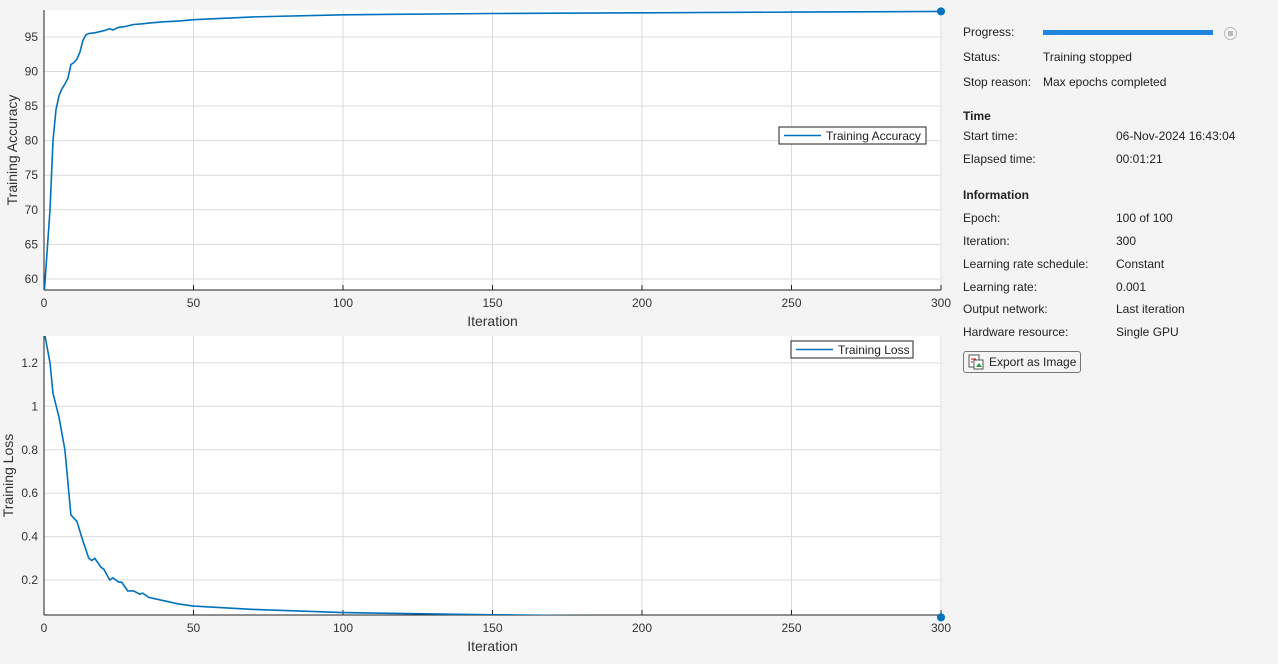  I want to click on stop-reason-label: Stop reason:, so click(997, 82).